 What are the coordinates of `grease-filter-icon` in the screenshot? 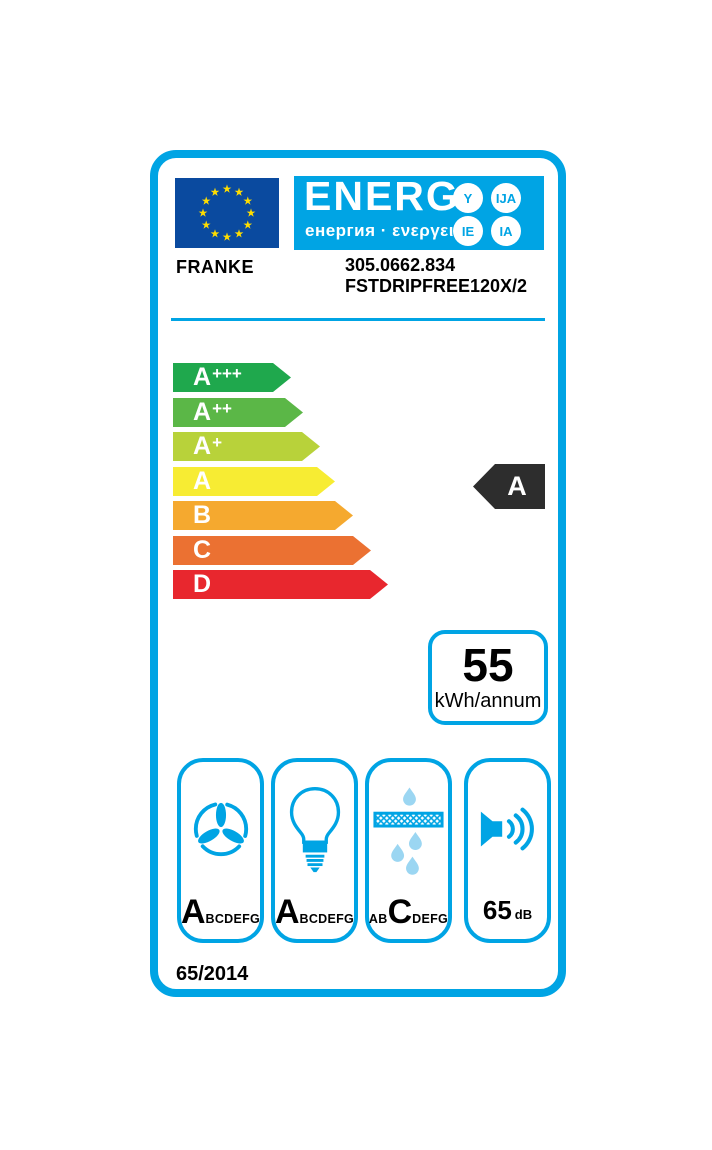 It's located at (408, 831).